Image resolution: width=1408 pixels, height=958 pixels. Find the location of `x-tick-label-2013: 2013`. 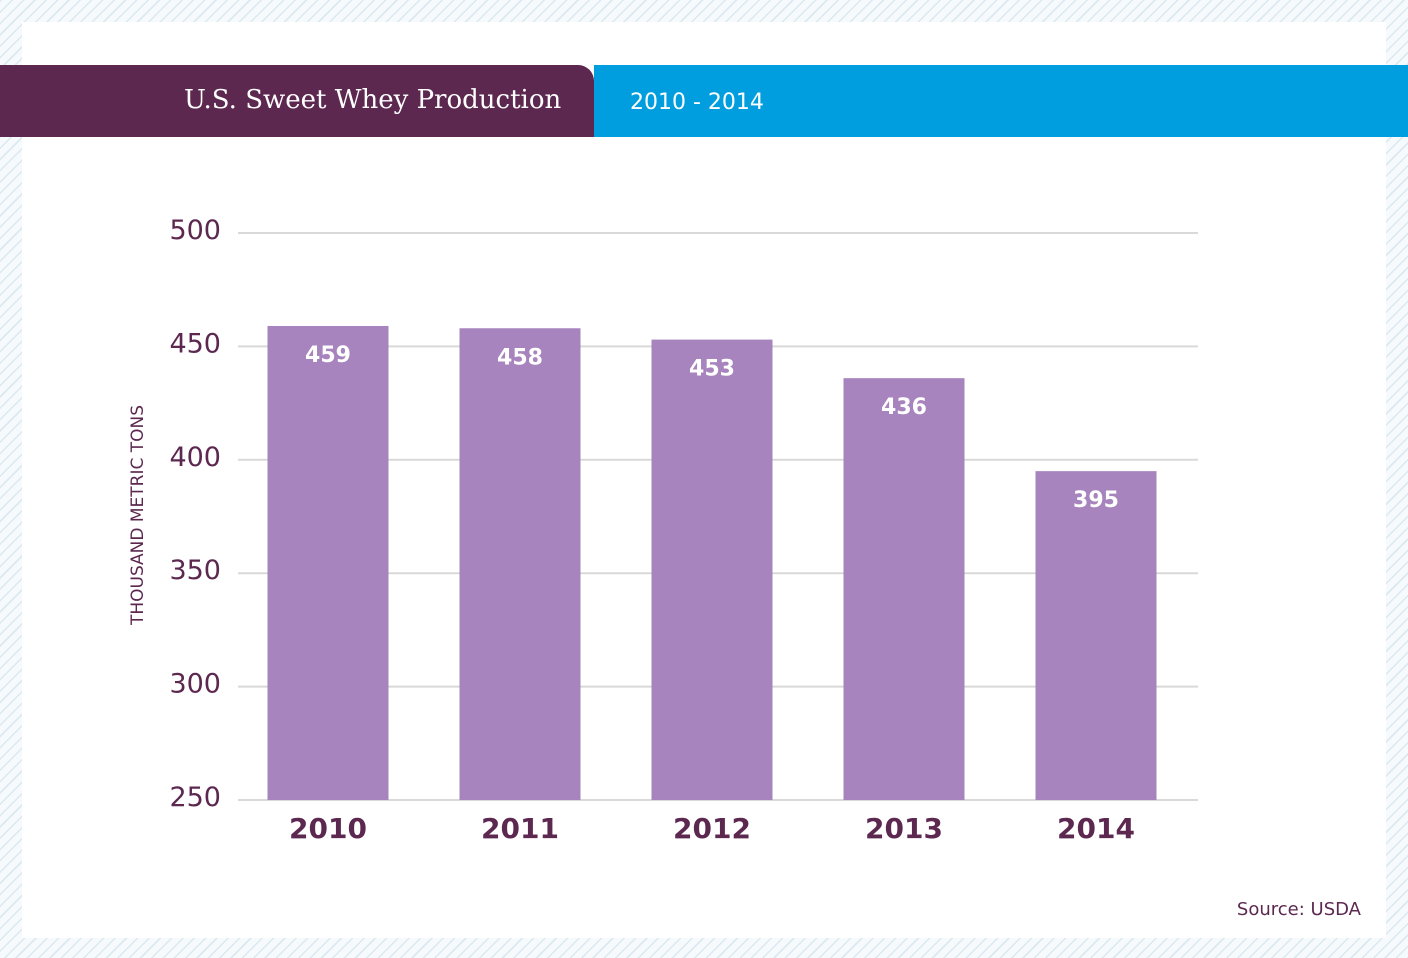

x-tick-label-2013: 2013 is located at coordinates (904, 828).